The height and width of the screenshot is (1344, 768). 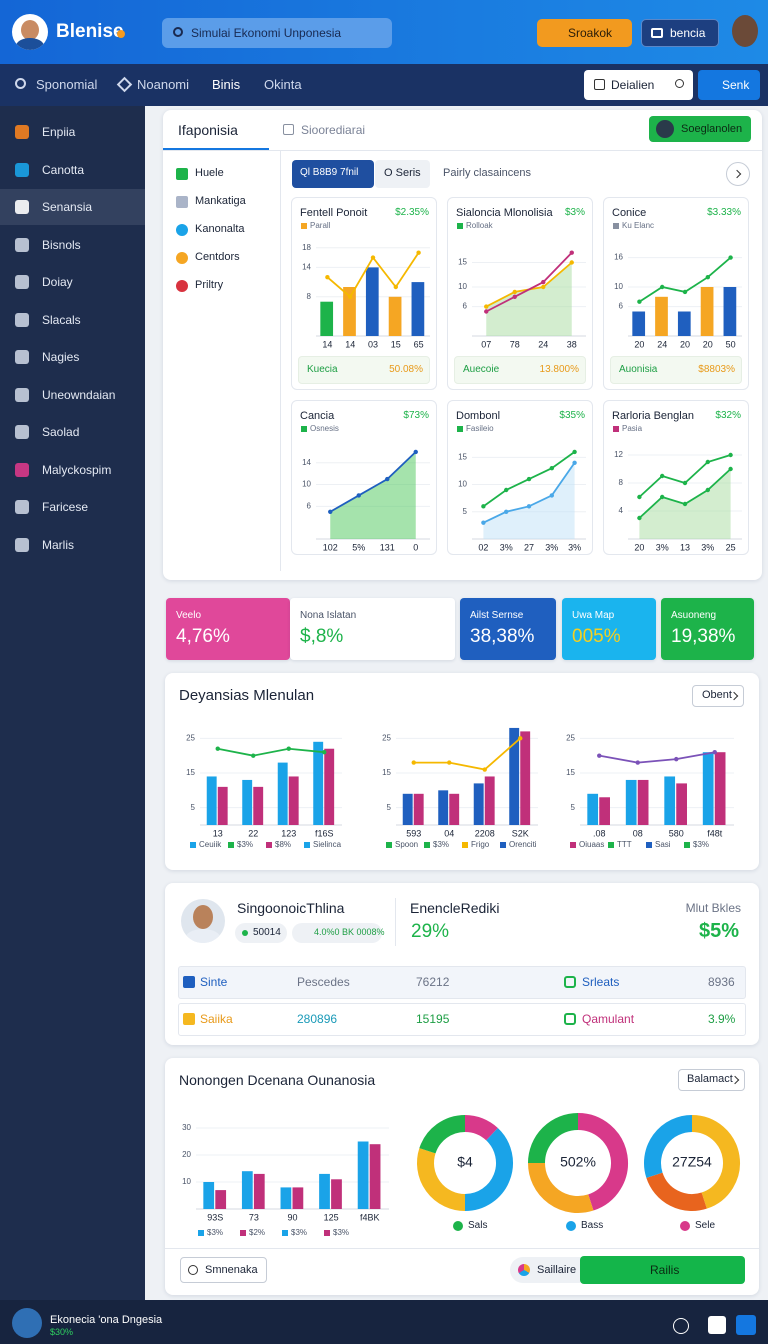 I want to click on x-tick-label: 03, so click(x=373, y=344).